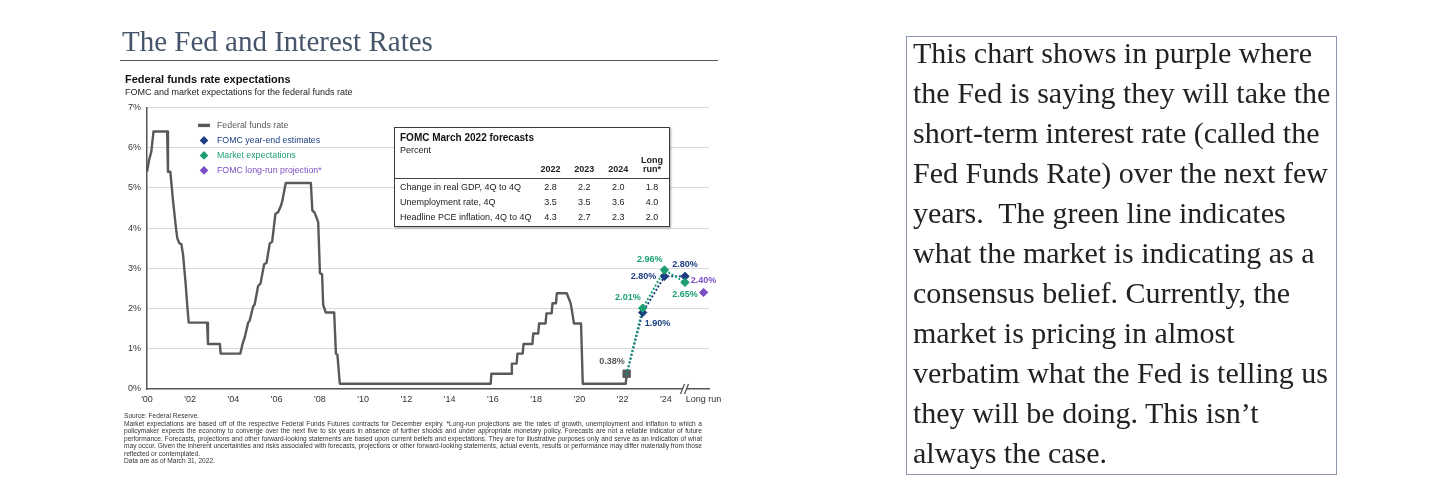 This screenshot has height=499, width=1454. What do you see at coordinates (584, 186) in the screenshot?
I see `text: 2.2` at bounding box center [584, 186].